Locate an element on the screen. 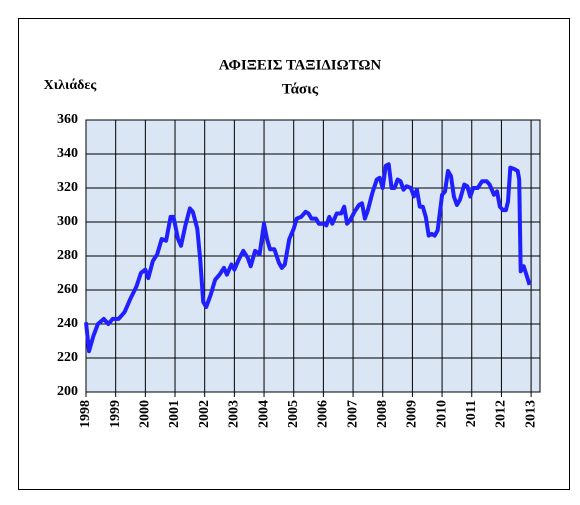 The image size is (580, 505). y-tick-label: 340 is located at coordinates (67, 153).